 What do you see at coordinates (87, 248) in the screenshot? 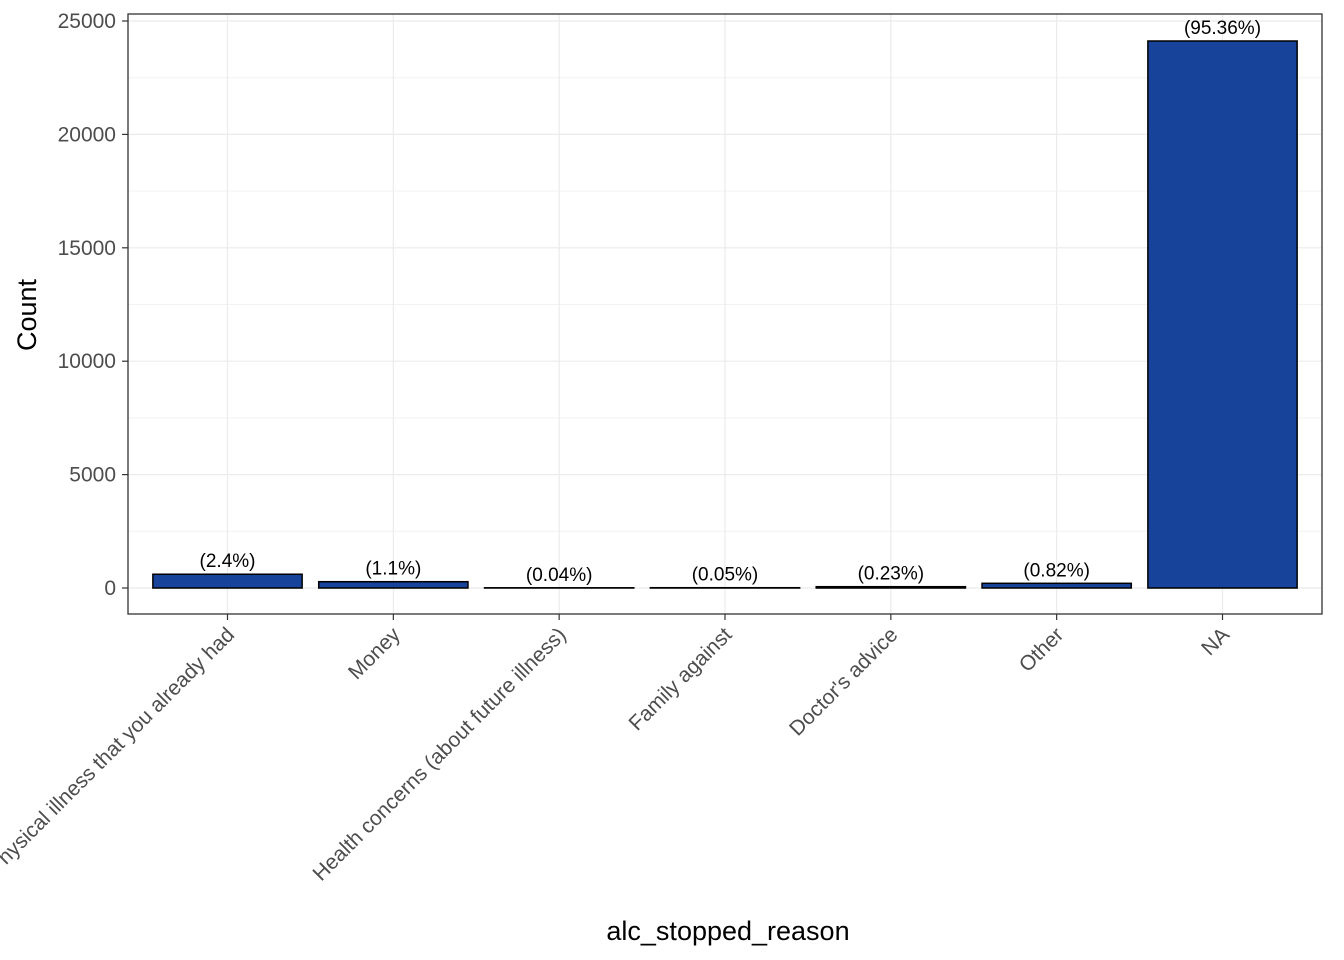
I see `y-tick-label: 15000` at bounding box center [87, 248].